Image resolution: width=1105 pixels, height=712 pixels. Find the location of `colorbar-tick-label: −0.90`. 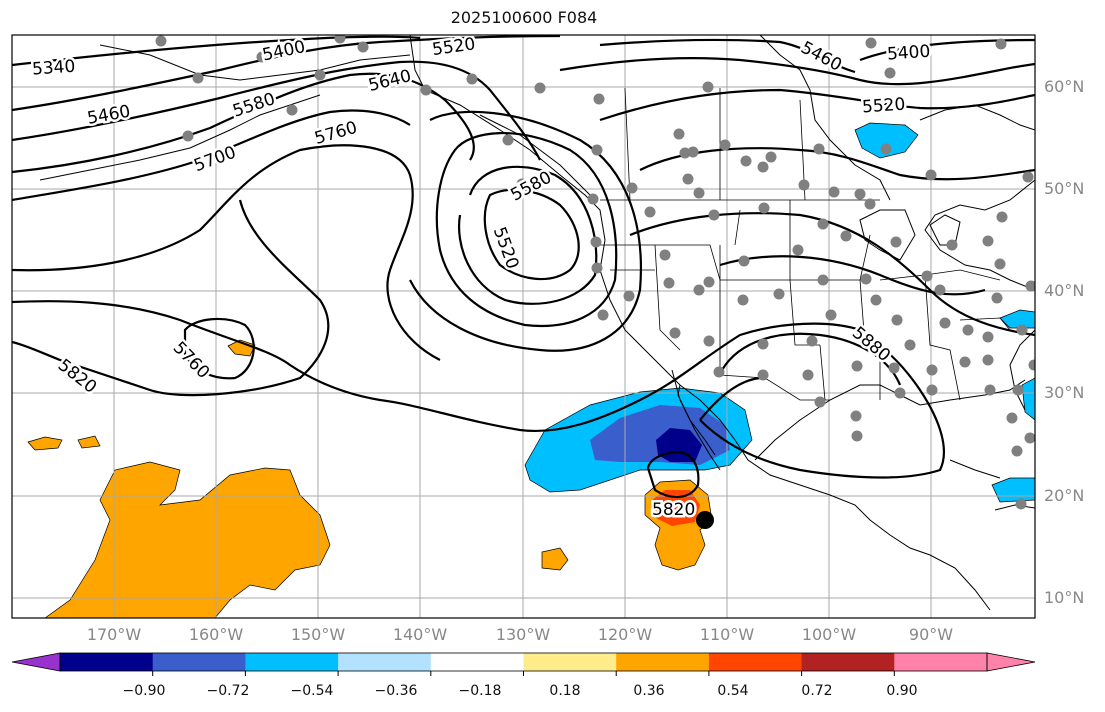

colorbar-tick-label: −0.90 is located at coordinates (144, 691).